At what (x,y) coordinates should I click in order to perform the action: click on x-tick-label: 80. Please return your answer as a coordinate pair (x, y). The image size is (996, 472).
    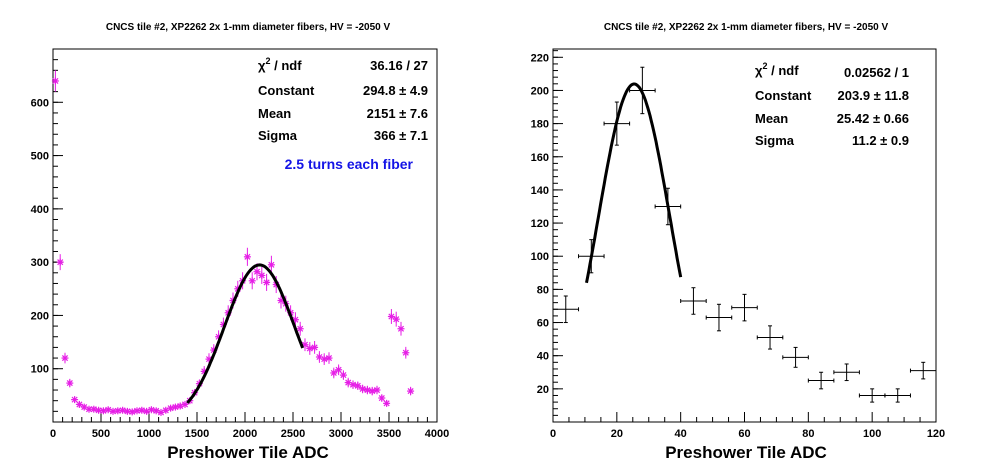
    Looking at the image, I should click on (808, 434).